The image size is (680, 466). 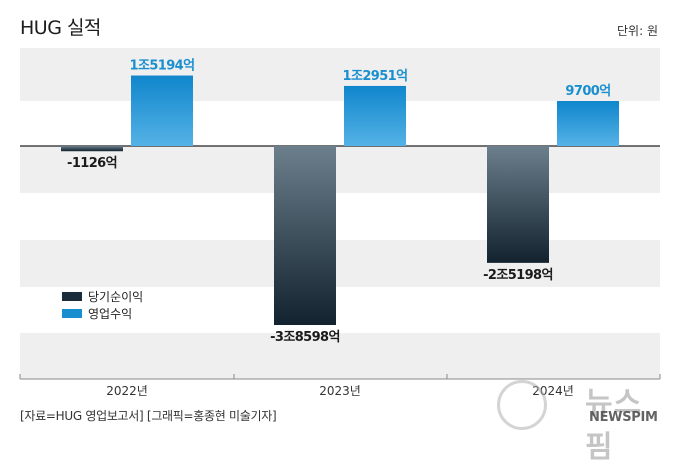 What do you see at coordinates (637, 31) in the screenshot?
I see `unit-label: 단위: 원` at bounding box center [637, 31].